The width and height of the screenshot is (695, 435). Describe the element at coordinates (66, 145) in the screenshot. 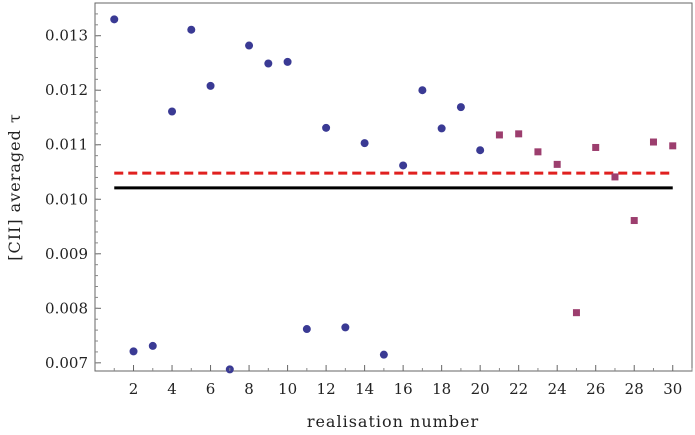

I see `y-tick-label: 0.011` at that location.